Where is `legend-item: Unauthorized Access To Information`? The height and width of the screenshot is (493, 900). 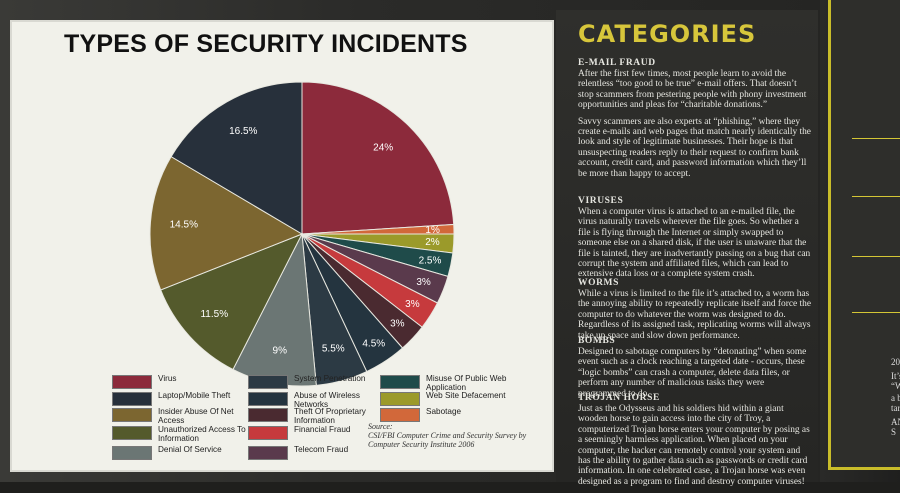 legend-item: Unauthorized Access To Information is located at coordinates (182, 434).